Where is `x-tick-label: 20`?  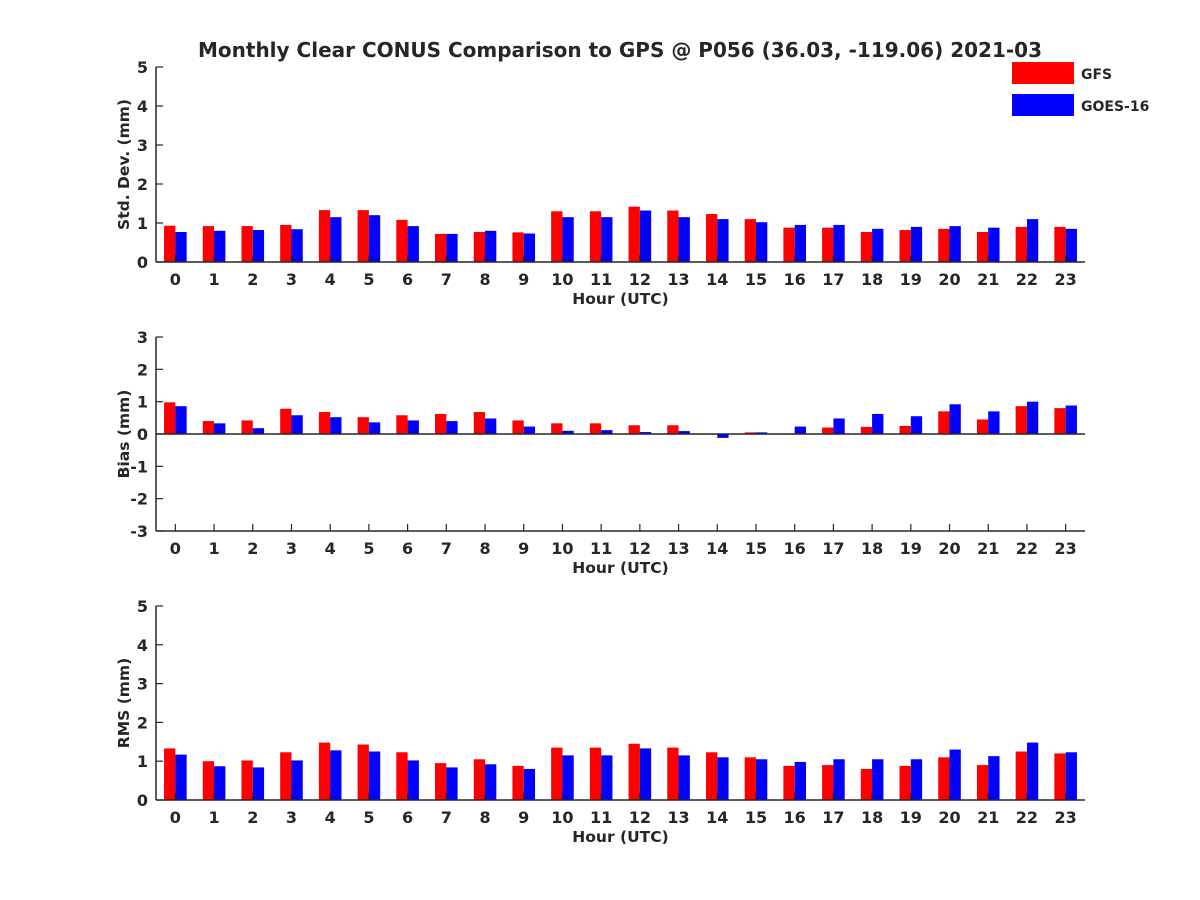 x-tick-label: 20 is located at coordinates (949, 548).